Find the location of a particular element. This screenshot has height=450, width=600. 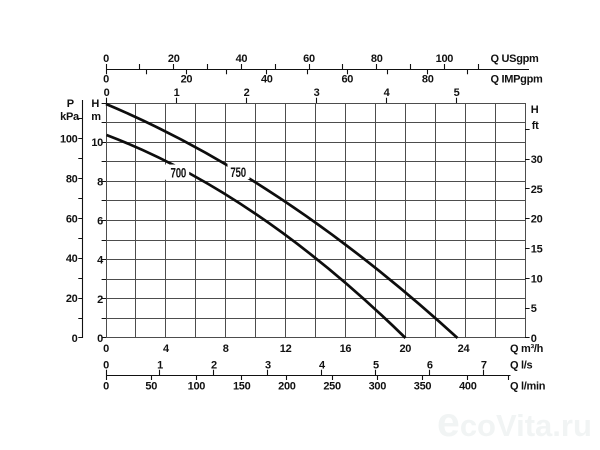

svg-text: 400 is located at coordinates (468, 387).